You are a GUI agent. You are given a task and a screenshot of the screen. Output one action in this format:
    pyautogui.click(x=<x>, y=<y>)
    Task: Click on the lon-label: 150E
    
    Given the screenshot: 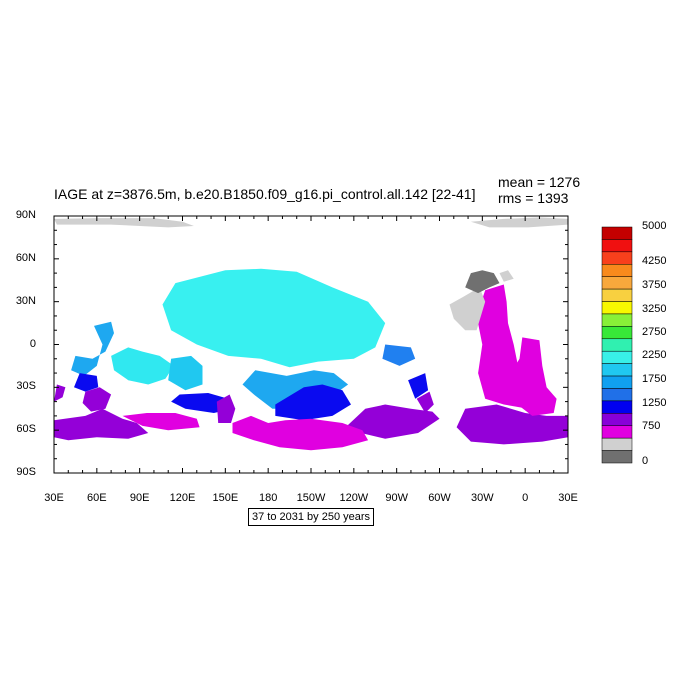 What is the action you would take?
    pyautogui.click(x=225, y=498)
    